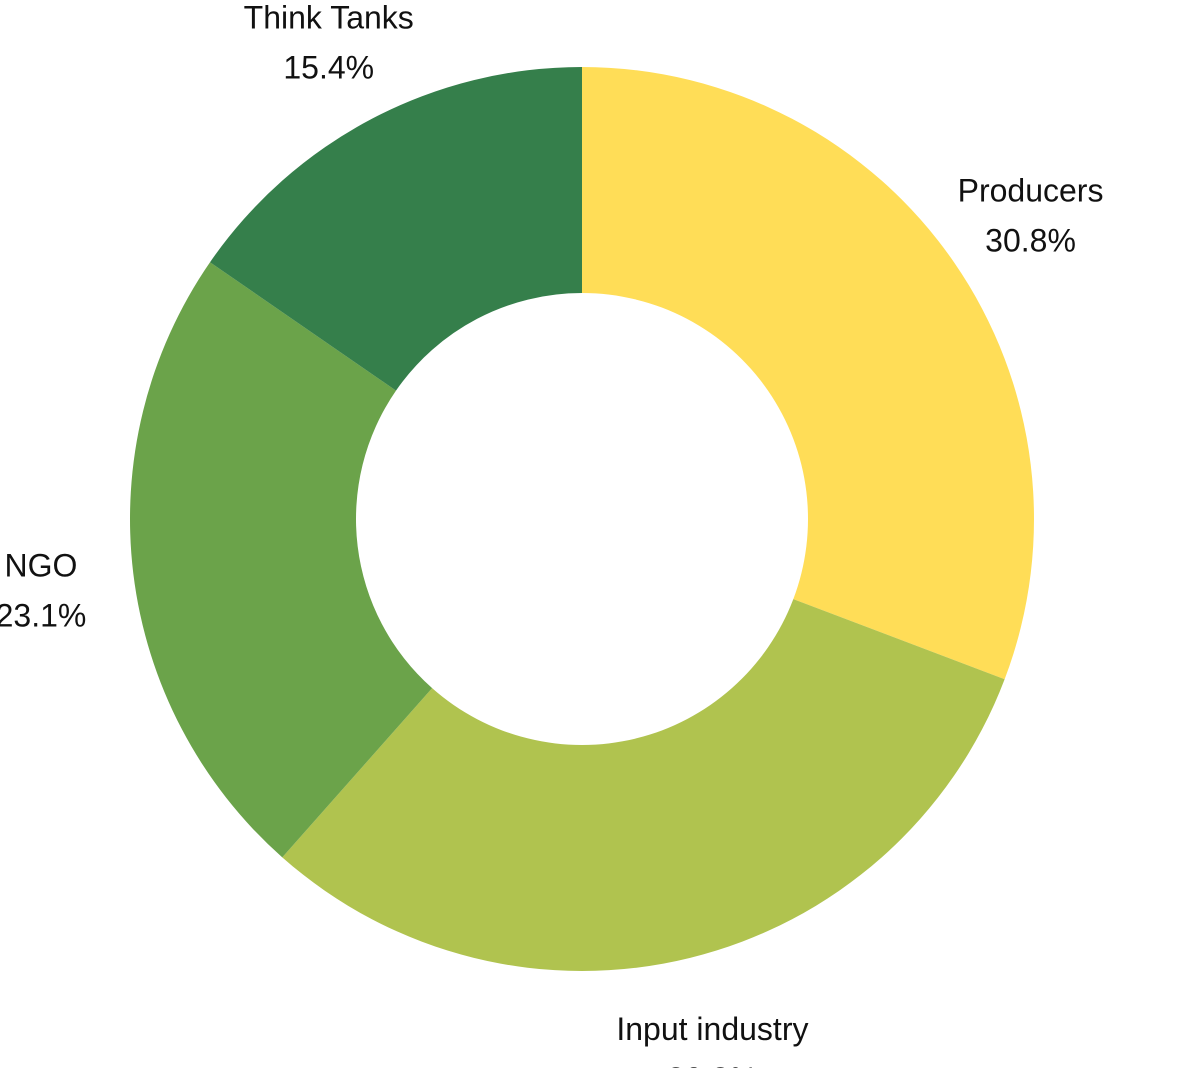 Image resolution: width=1186 pixels, height=1068 pixels. Describe the element at coordinates (712, 1029) in the screenshot. I see `slice-label-input-industry: Input industry` at that location.